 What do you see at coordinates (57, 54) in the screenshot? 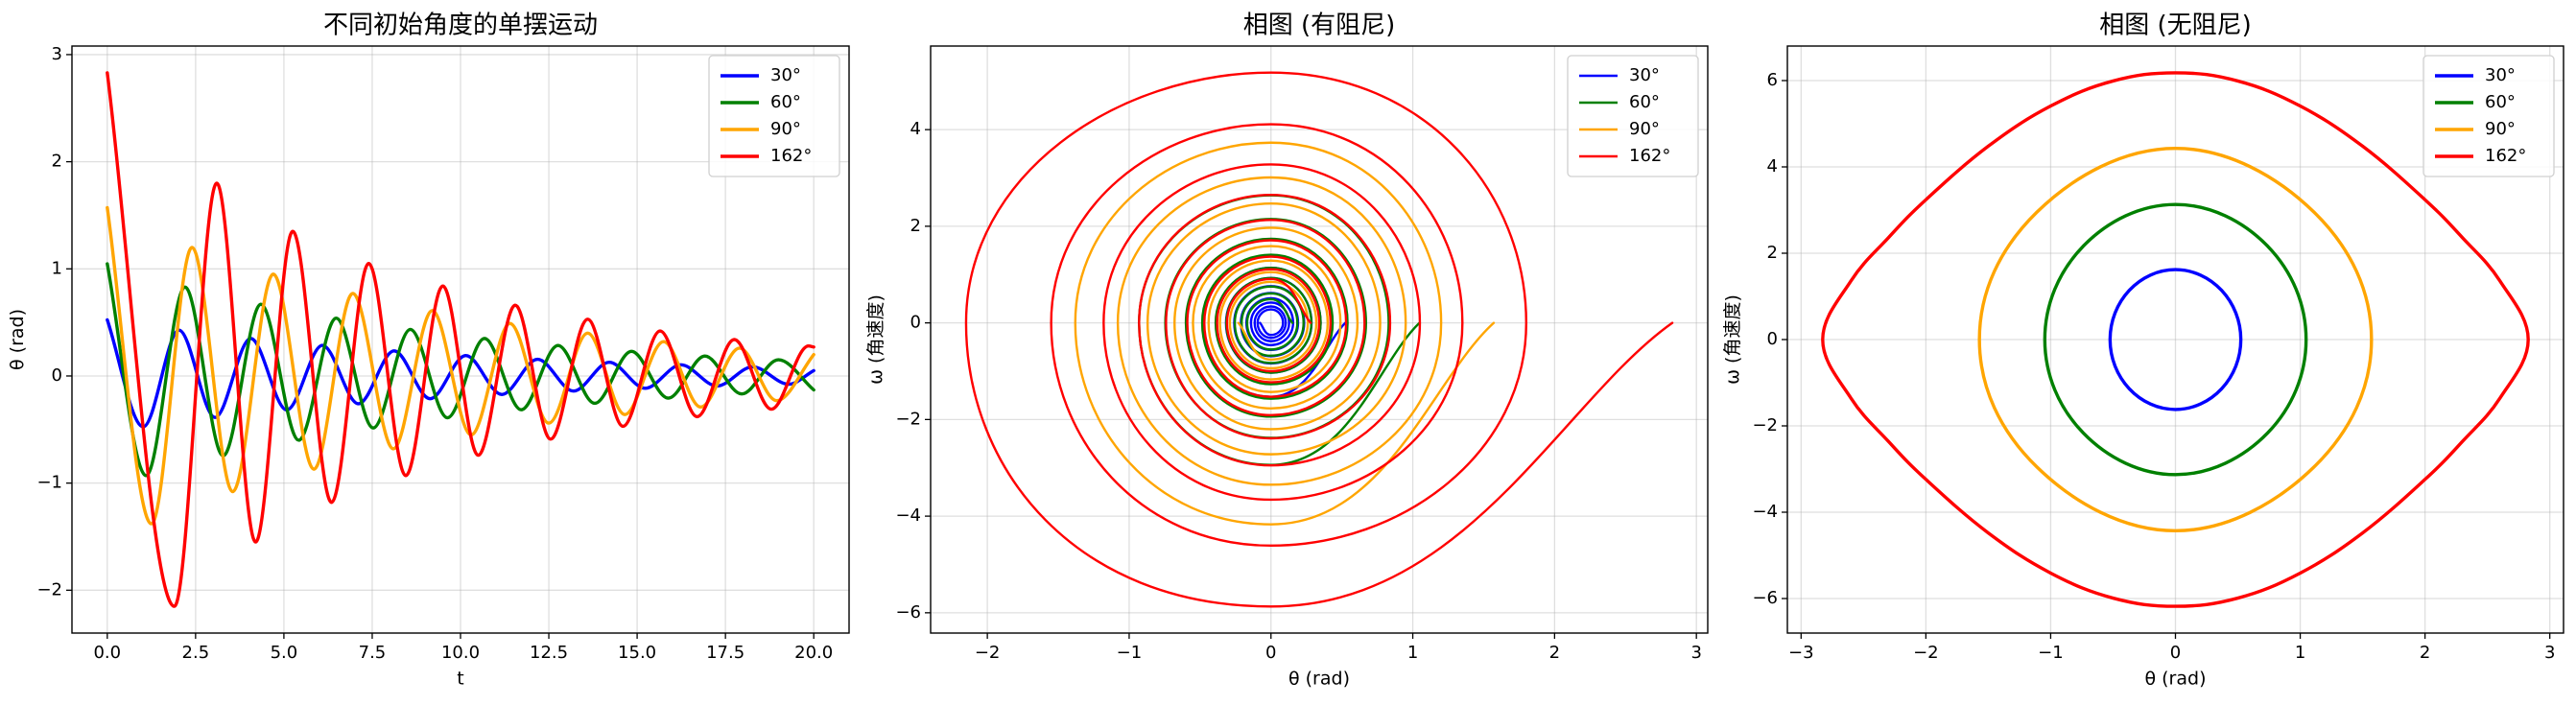
I see `y-tick-label: 3` at bounding box center [57, 54].